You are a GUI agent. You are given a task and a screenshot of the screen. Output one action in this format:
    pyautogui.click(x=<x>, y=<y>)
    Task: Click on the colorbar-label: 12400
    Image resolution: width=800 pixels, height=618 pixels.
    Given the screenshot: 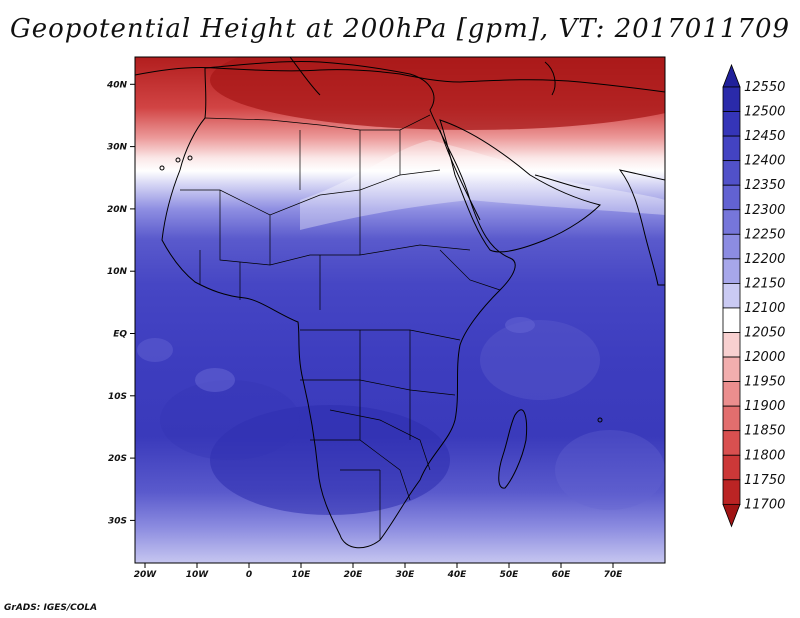 What is the action you would take?
    pyautogui.click(x=764, y=161)
    